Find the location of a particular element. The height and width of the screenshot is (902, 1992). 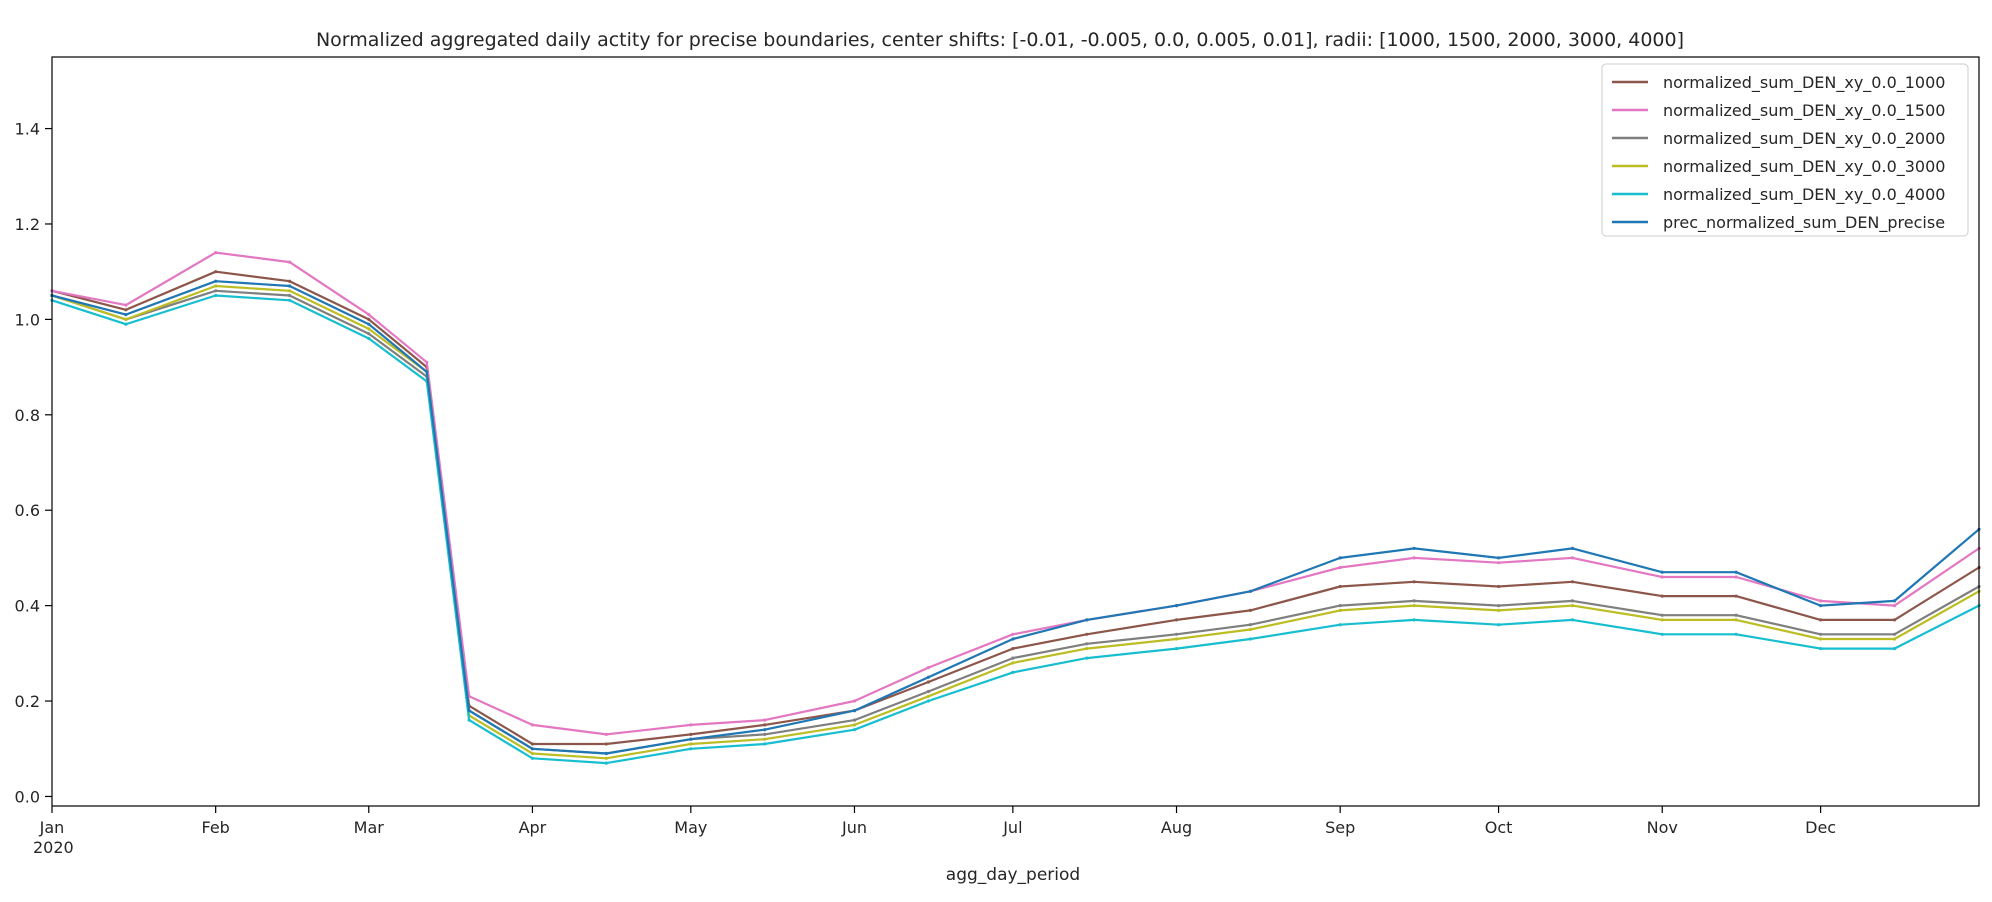

y-tick-label: 0.0 is located at coordinates (27, 796).